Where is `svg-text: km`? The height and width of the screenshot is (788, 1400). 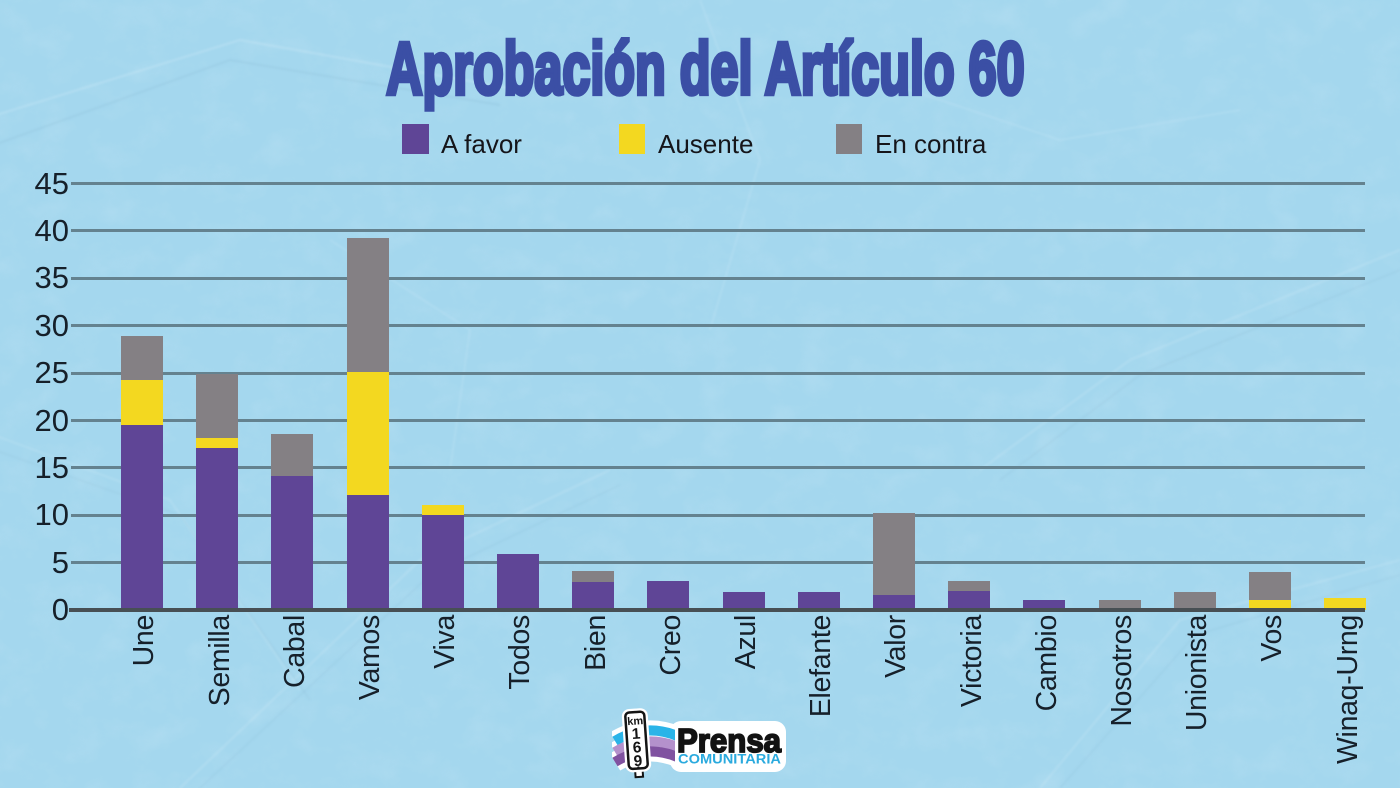 svg-text: km is located at coordinates (635, 721).